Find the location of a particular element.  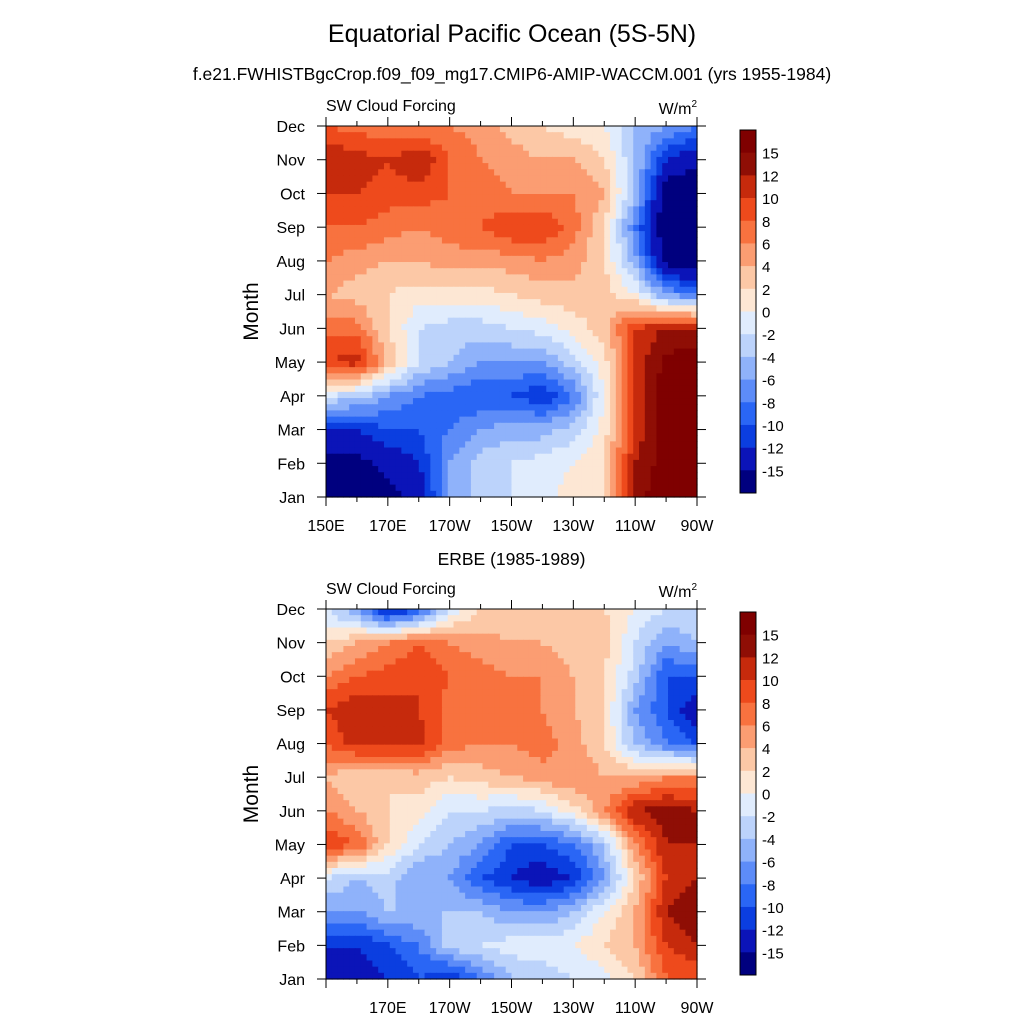

x-tick-label: 150E is located at coordinates (325, 526).